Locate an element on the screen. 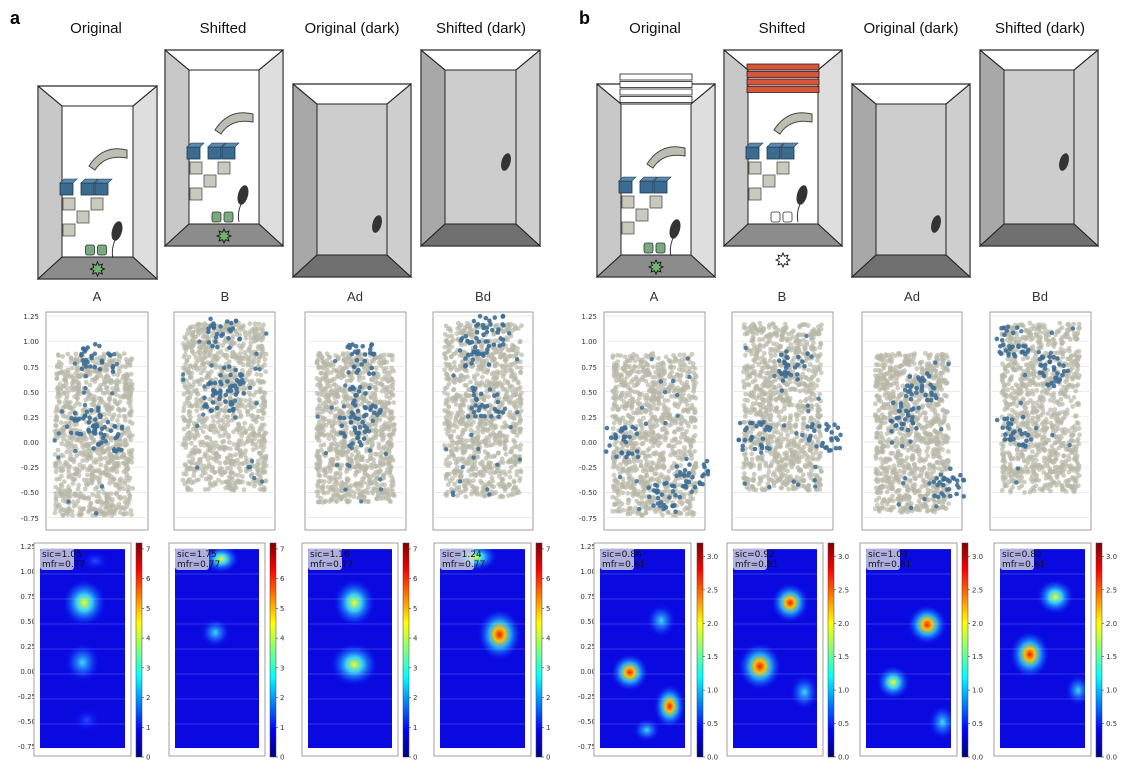 The image size is (1141, 783). condition-title: Shifted (dark) is located at coordinates (481, 28).